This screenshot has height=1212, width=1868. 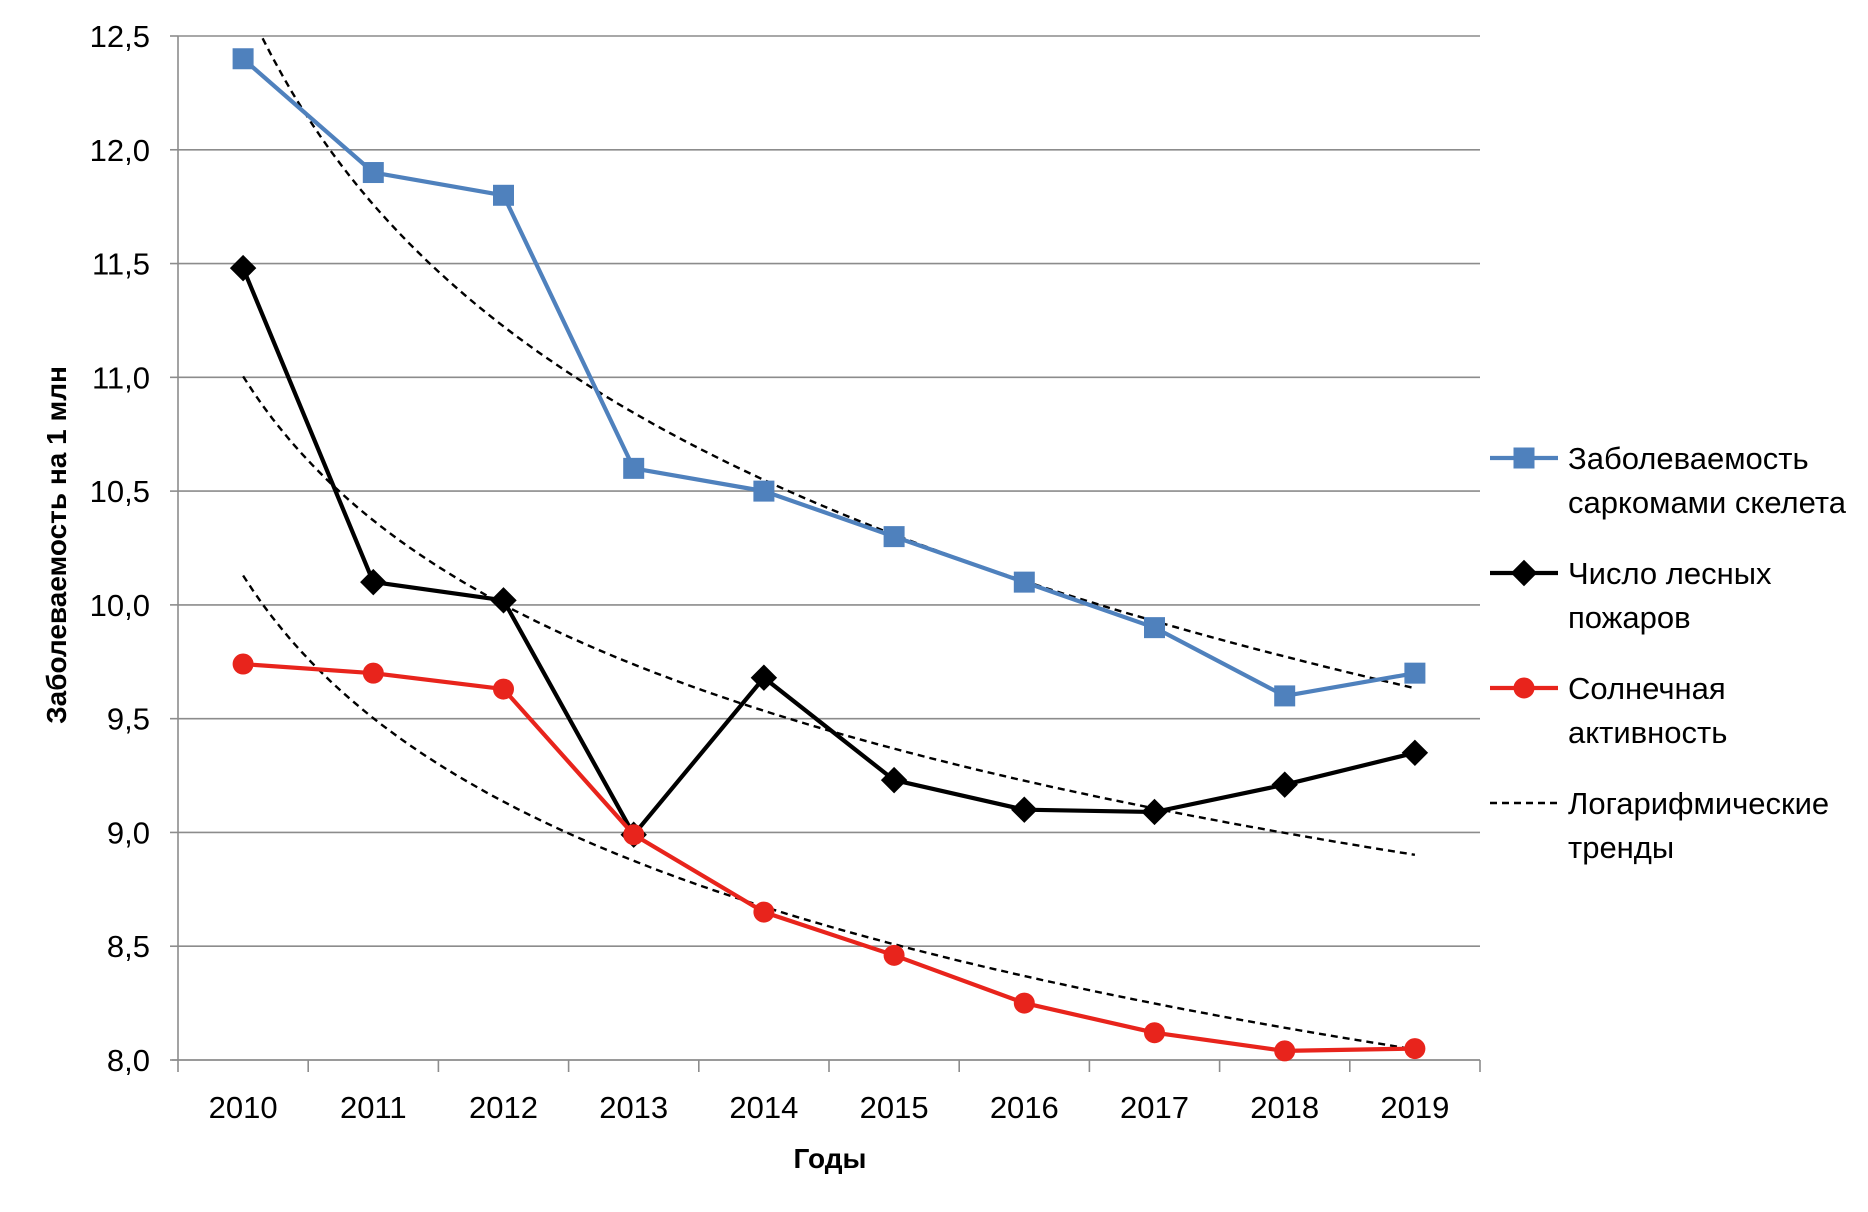 What do you see at coordinates (1621, 847) in the screenshot?
I see `legend-label: тренды` at bounding box center [1621, 847].